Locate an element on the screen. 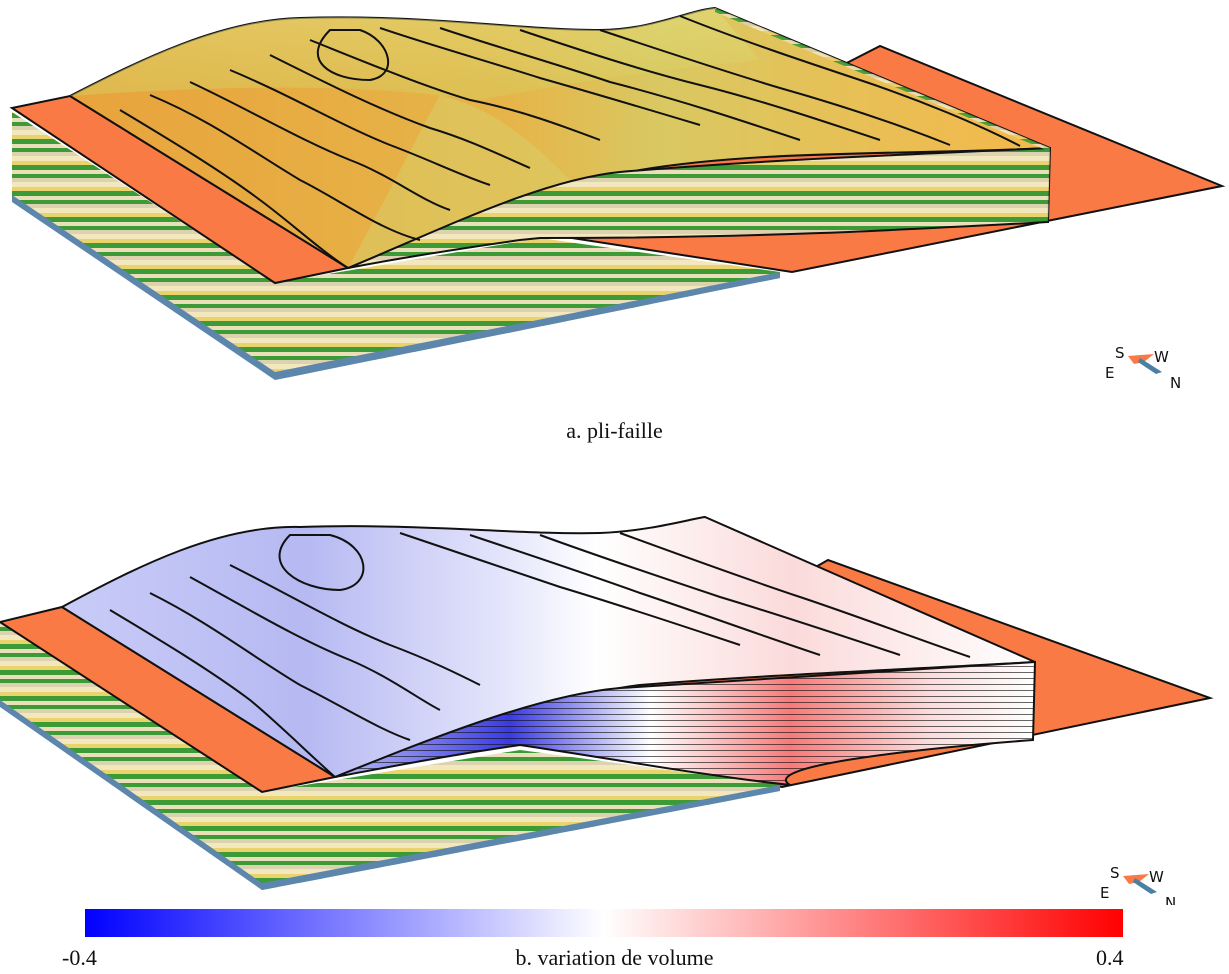 The height and width of the screenshot is (974, 1229). colorbar-max-label: 0.4 is located at coordinates (1110, 957).